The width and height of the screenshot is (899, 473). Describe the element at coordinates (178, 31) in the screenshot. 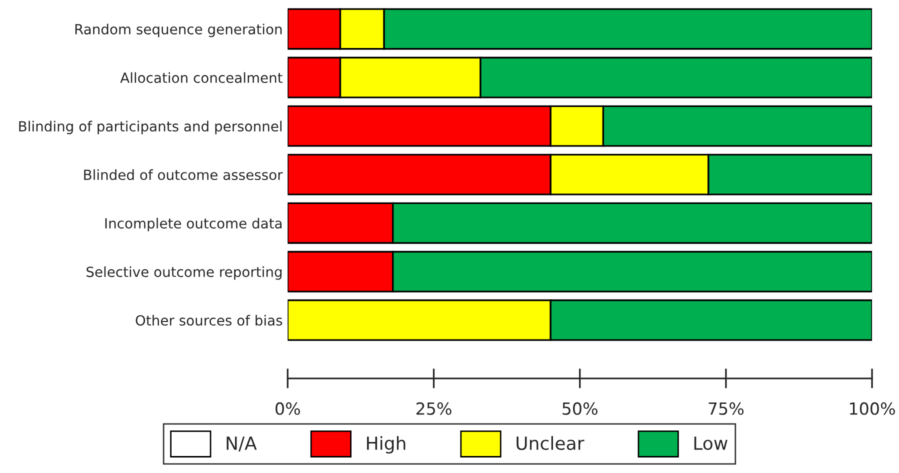

I see `y-tick-label: Random sequence generation` at that location.